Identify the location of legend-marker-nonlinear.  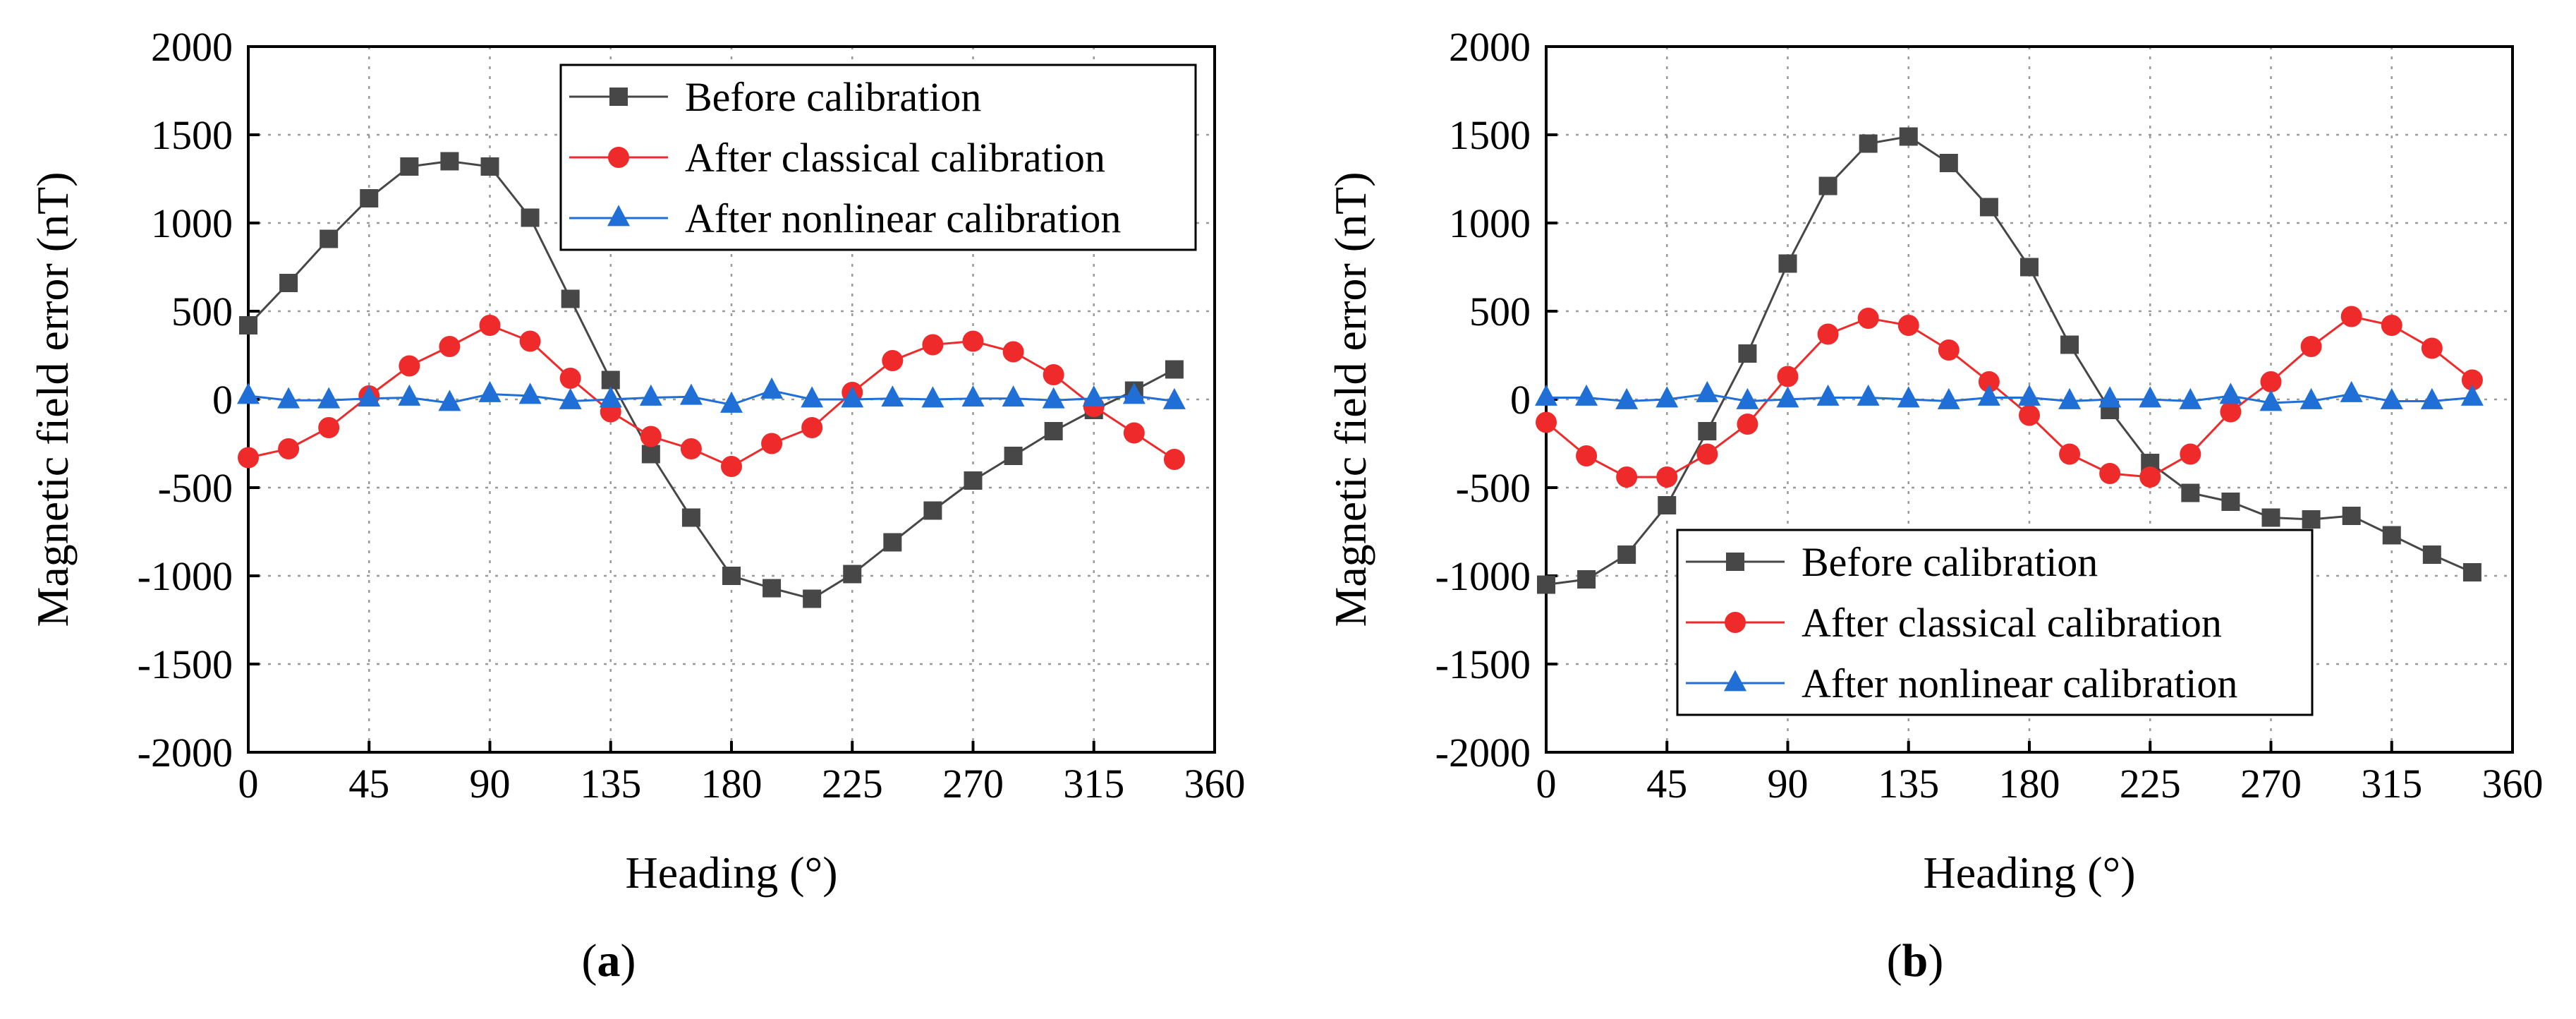
(1735, 681).